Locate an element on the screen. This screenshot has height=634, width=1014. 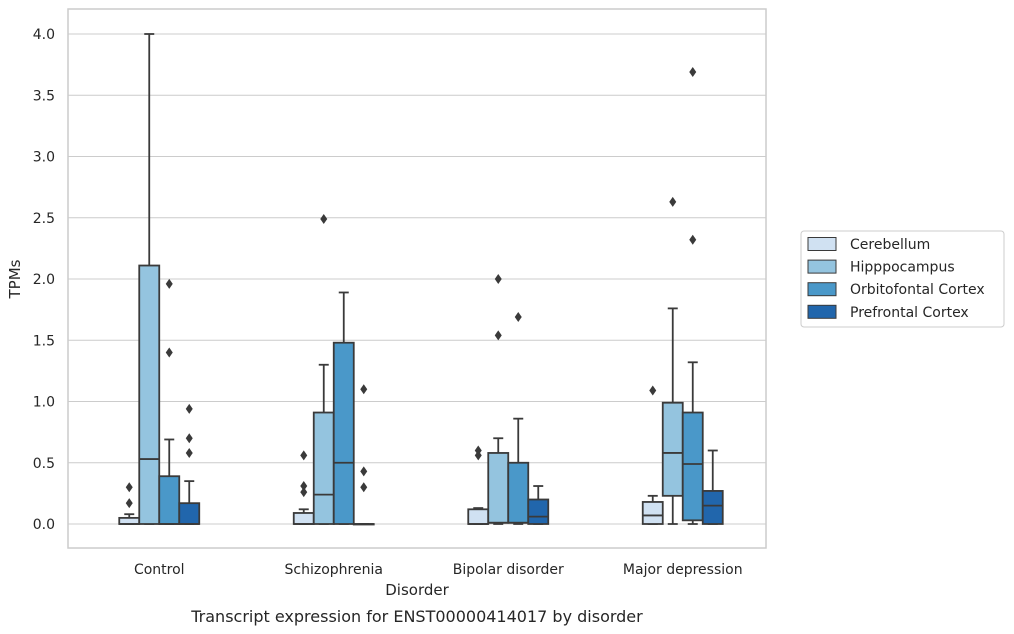
legend-label: Hipppocampus is located at coordinates (902, 268).